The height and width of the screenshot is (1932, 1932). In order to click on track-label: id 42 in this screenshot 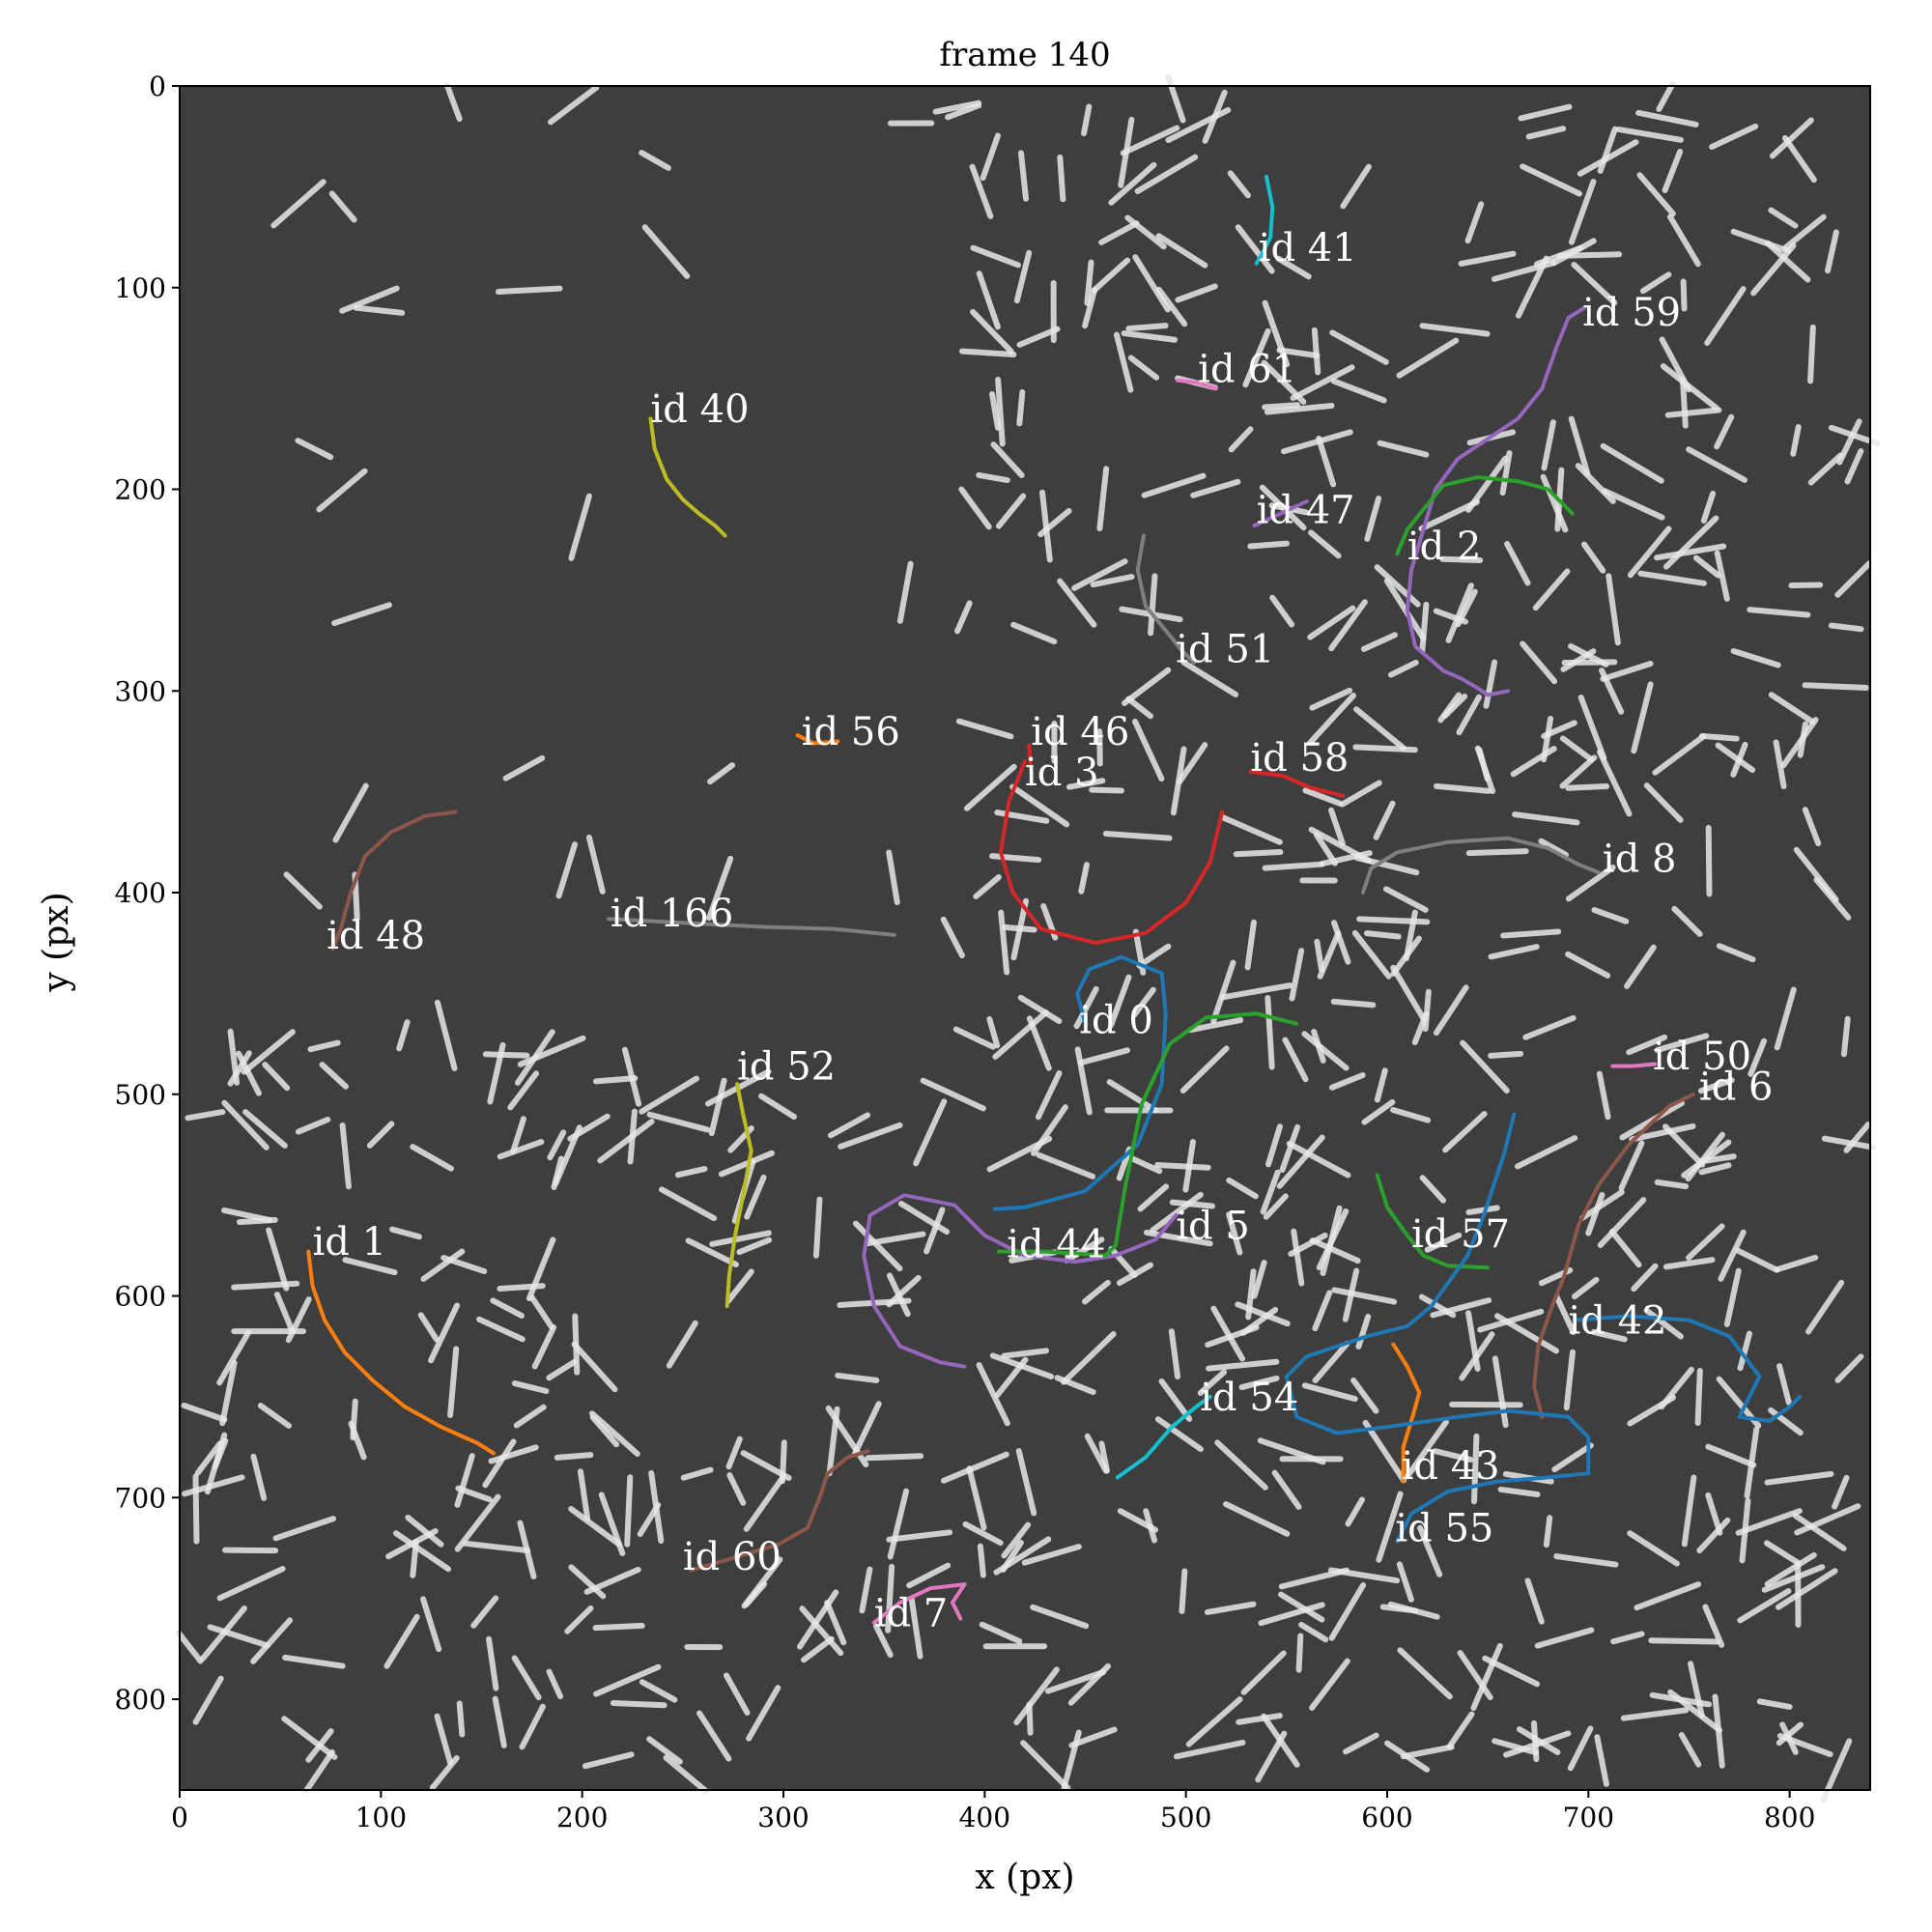, I will do `click(1618, 1321)`.